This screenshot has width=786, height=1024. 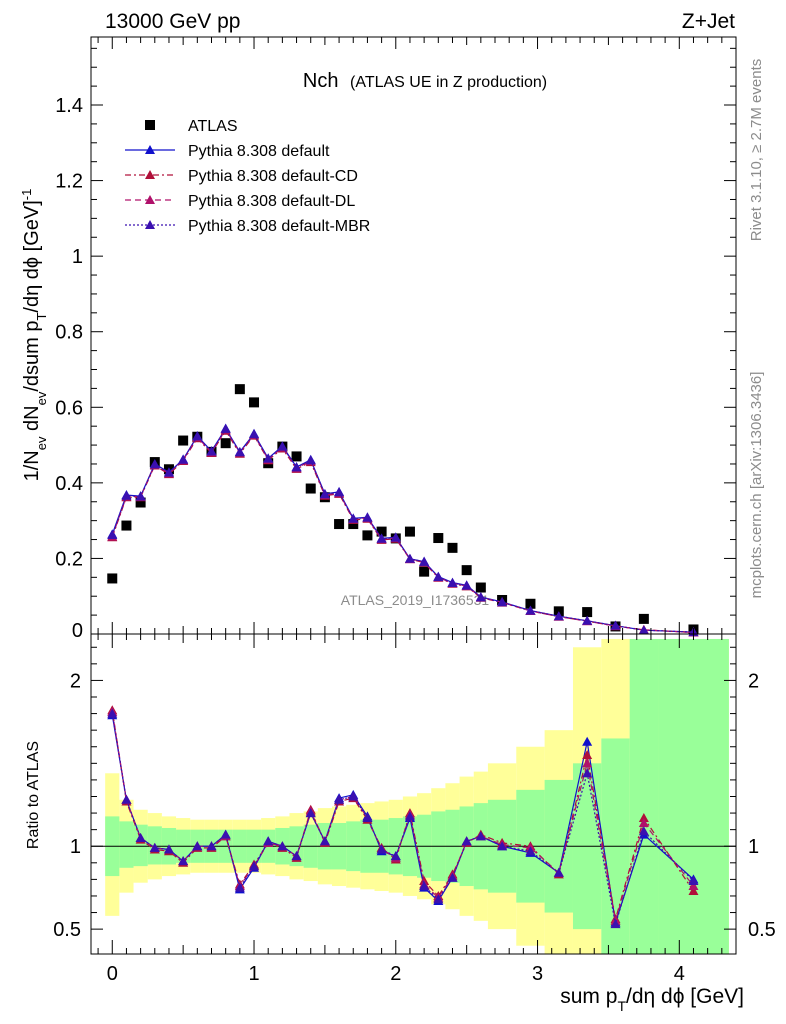 I want to click on ratio-y-tick-label-right: 1, so click(x=753, y=847).